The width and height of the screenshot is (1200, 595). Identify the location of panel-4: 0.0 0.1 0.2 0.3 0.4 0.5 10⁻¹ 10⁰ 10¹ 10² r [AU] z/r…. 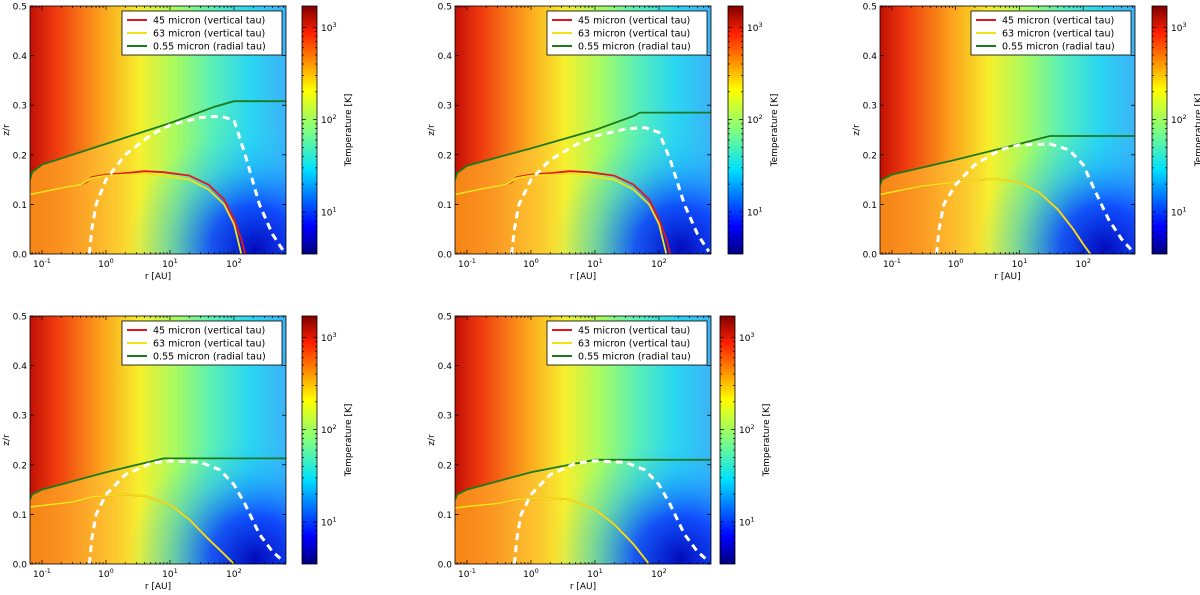
(178, 453).